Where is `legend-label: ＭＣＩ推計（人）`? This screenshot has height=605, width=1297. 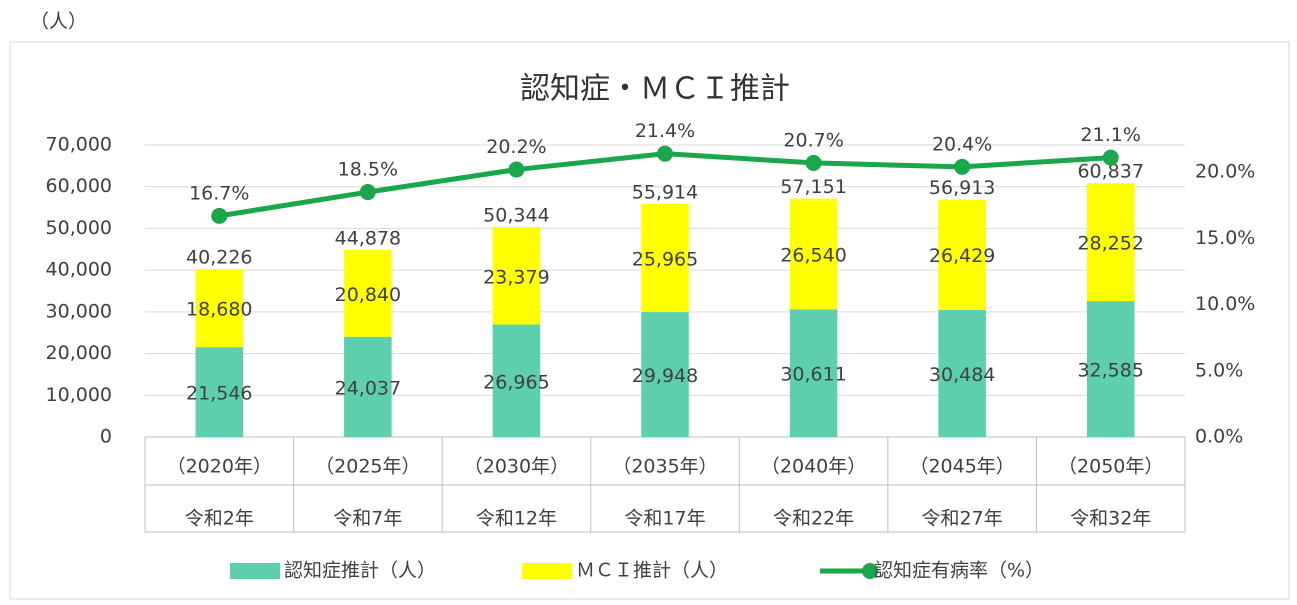 legend-label: ＭＣＩ推計（人） is located at coordinates (652, 571).